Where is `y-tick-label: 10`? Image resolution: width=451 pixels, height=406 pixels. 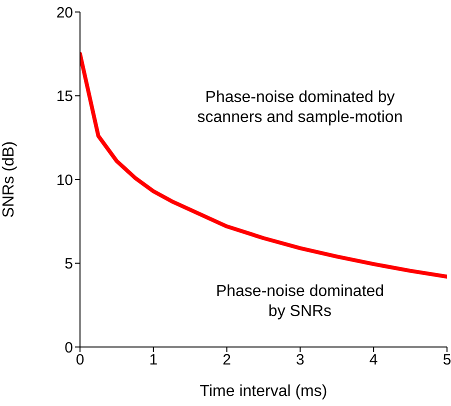
y-tick-label: 10 is located at coordinates (64, 180).